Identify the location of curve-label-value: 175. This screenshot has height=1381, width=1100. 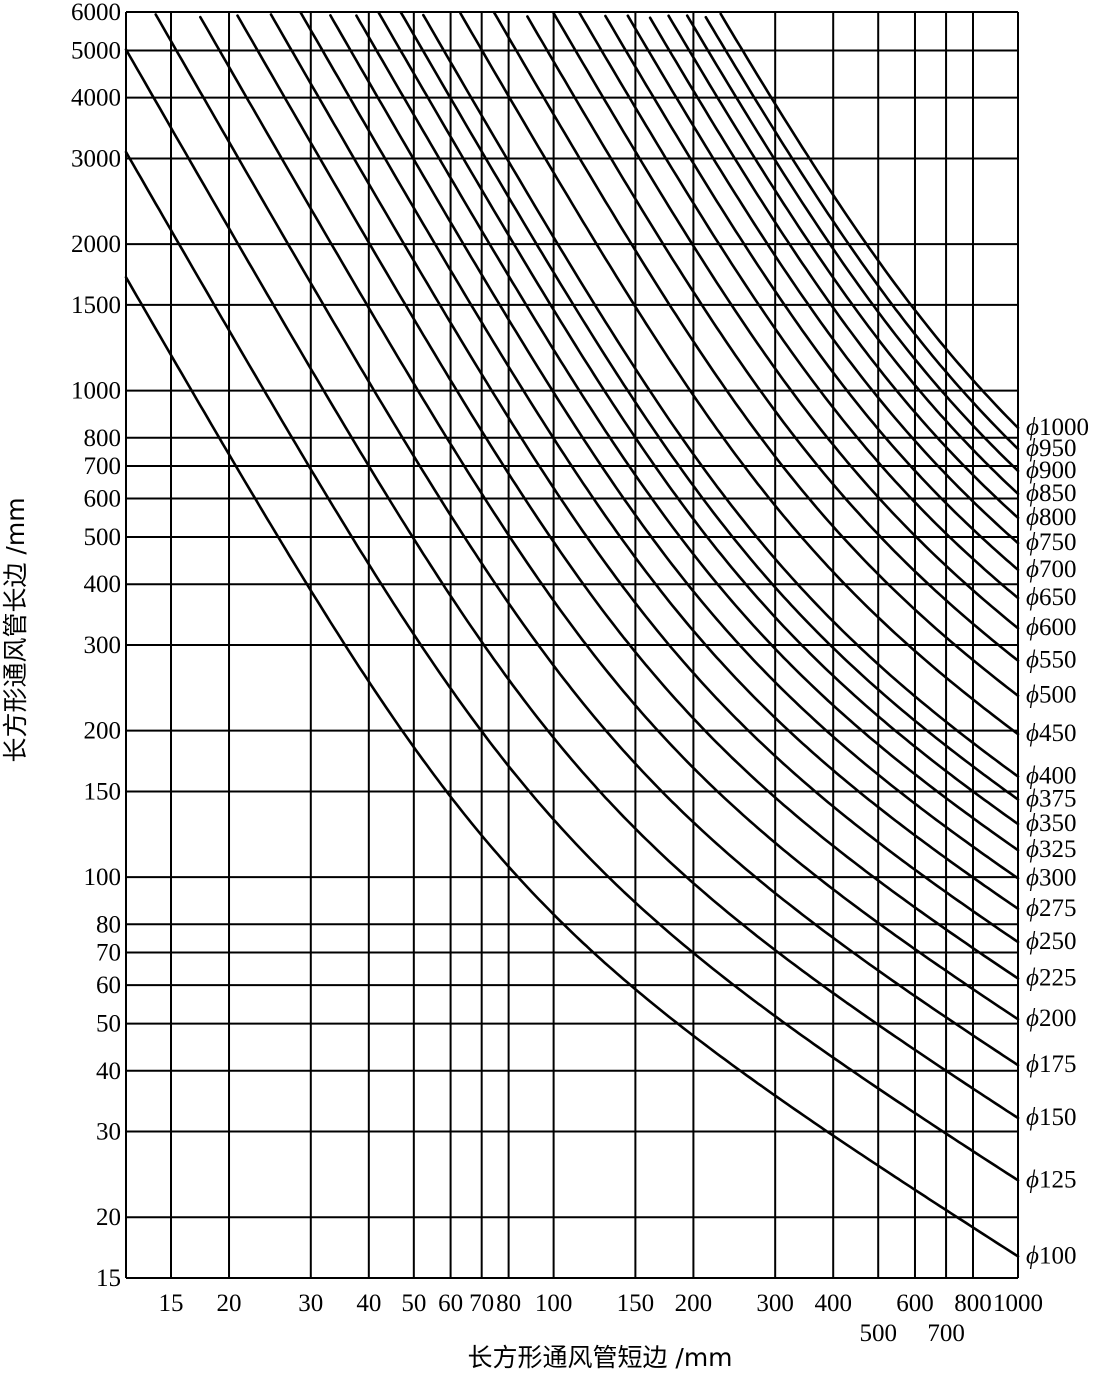
(1058, 1064).